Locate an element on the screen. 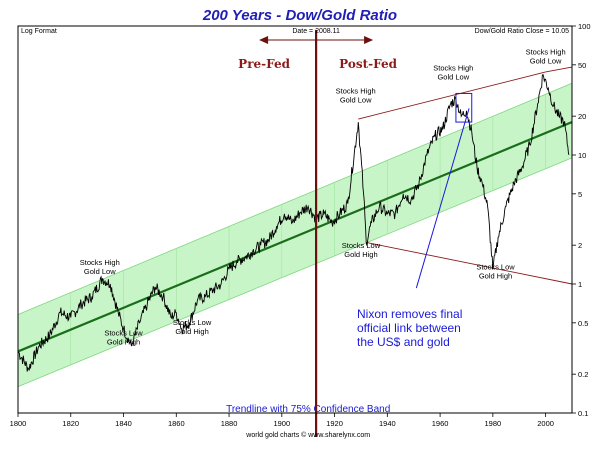  y-tick-label: 0.2 is located at coordinates (583, 374).